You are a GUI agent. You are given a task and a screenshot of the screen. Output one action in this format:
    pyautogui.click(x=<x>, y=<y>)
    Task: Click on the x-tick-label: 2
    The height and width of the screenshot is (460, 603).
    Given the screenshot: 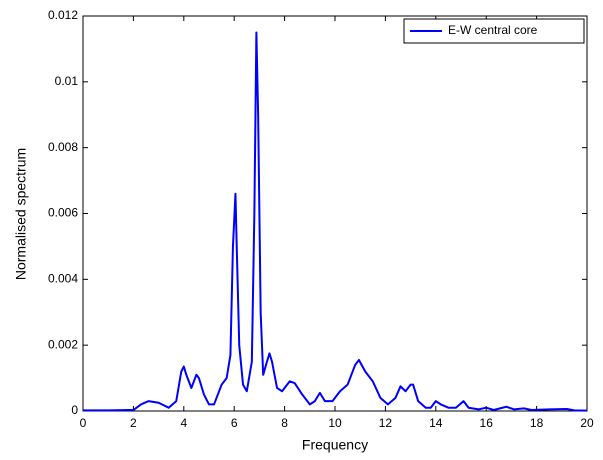 What is the action you would take?
    pyautogui.click(x=133, y=423)
    